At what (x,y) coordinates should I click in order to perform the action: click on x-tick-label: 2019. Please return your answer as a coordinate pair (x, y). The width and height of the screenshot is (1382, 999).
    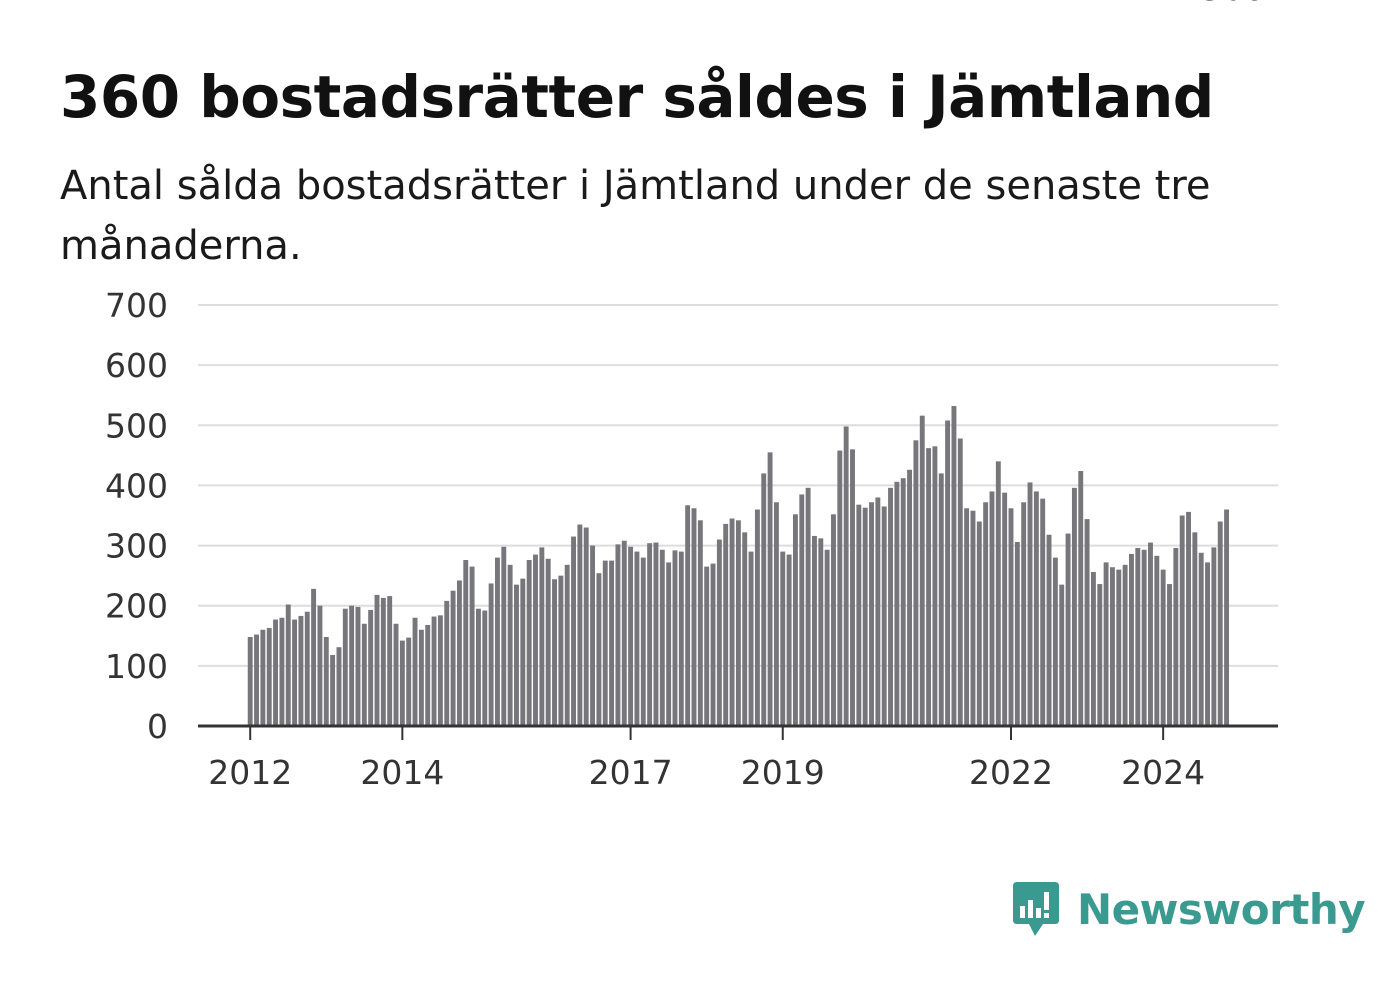
    Looking at the image, I should click on (783, 772).